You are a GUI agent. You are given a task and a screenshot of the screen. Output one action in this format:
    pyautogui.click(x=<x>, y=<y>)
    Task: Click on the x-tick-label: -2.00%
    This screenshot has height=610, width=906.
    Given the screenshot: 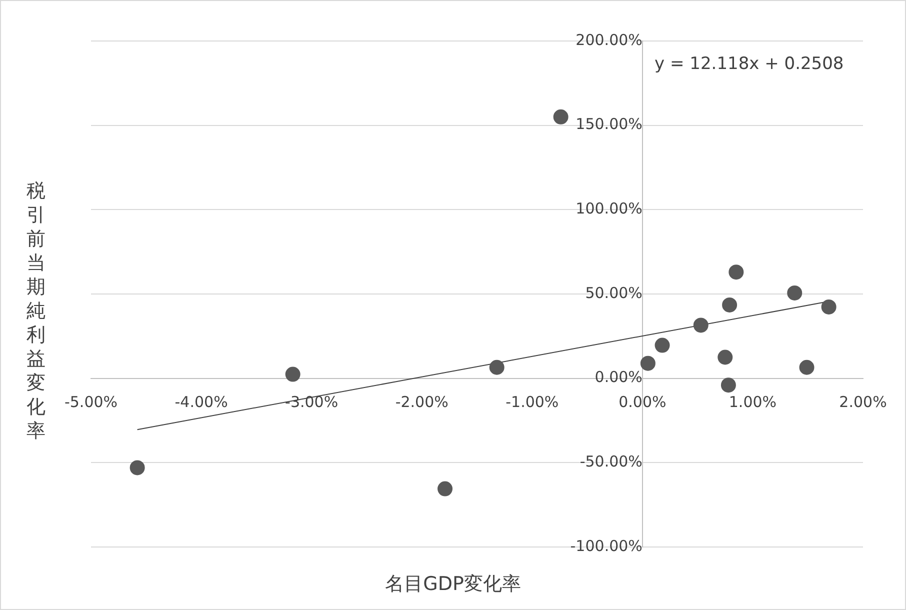 What is the action you would take?
    pyautogui.click(x=421, y=402)
    